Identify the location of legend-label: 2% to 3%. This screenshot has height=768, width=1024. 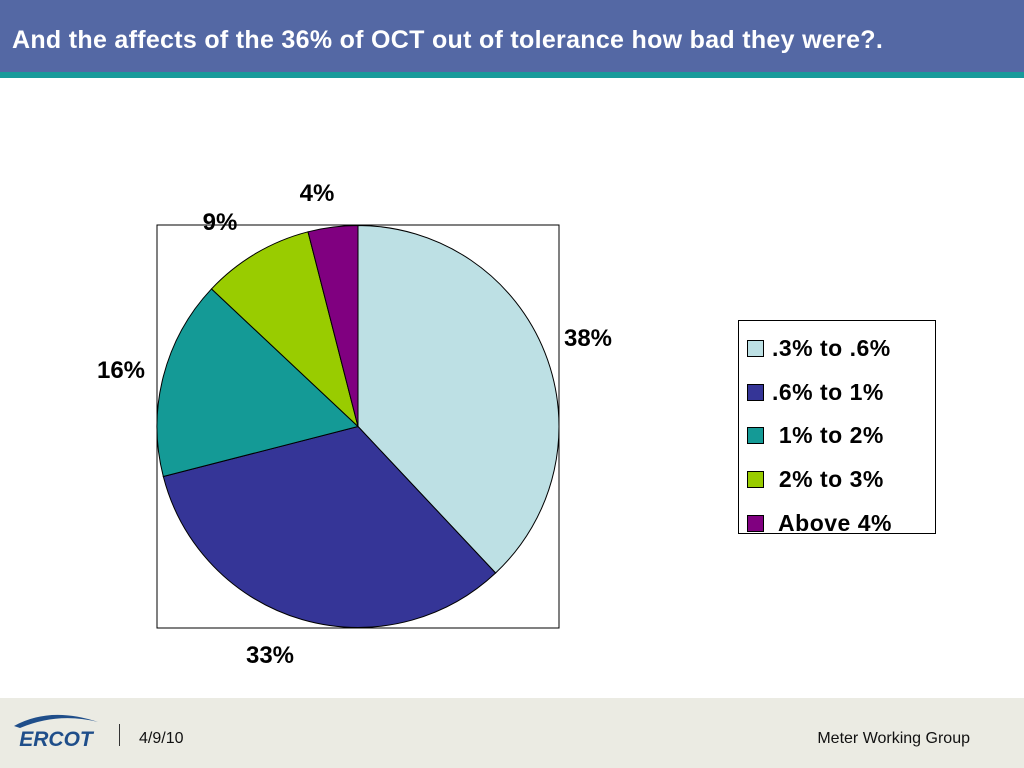
(828, 479).